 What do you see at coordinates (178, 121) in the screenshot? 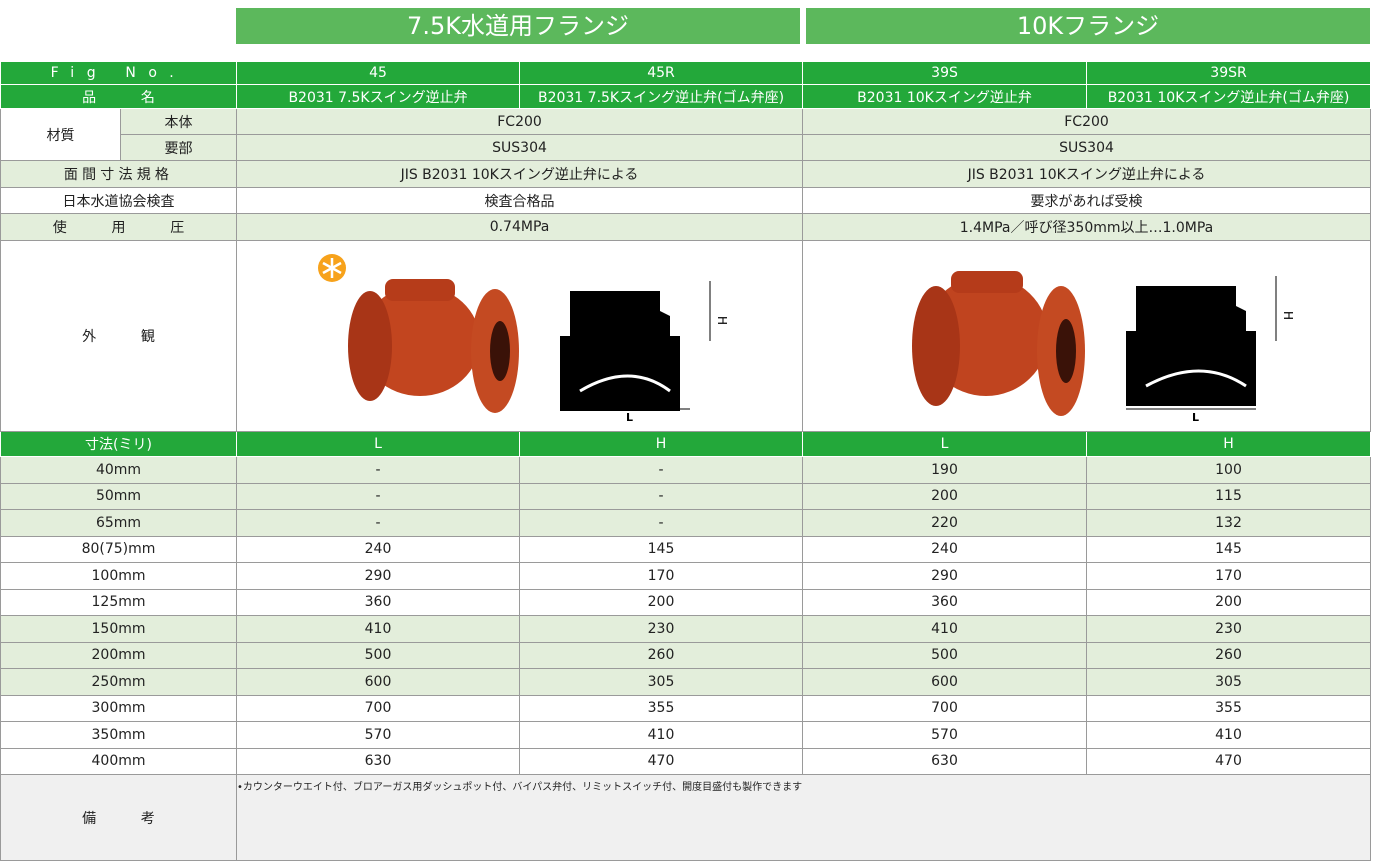
I see `cell: 本体` at bounding box center [178, 121].